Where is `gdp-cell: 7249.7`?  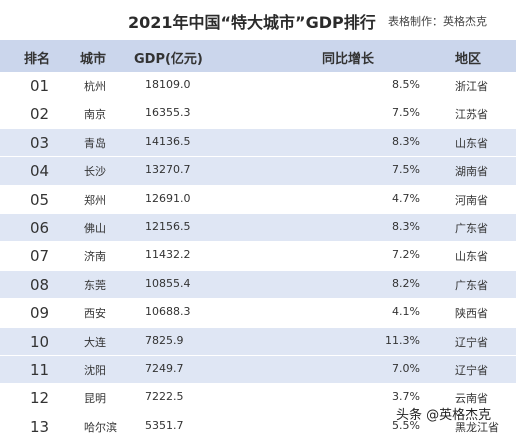 gdp-cell: 7249.7 is located at coordinates (164, 368).